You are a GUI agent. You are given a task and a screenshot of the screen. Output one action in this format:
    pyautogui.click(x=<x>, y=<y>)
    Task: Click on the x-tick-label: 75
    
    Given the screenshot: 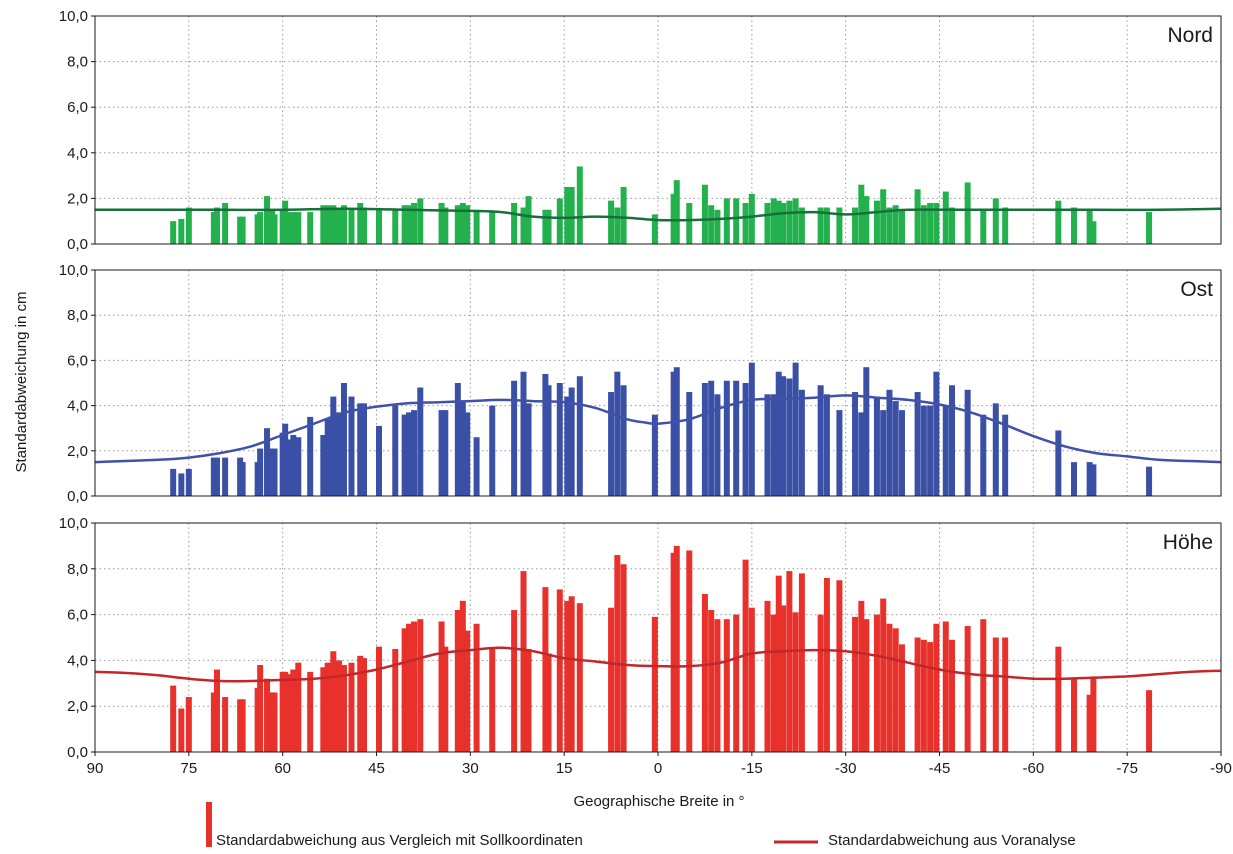 What is the action you would take?
    pyautogui.click(x=188, y=768)
    